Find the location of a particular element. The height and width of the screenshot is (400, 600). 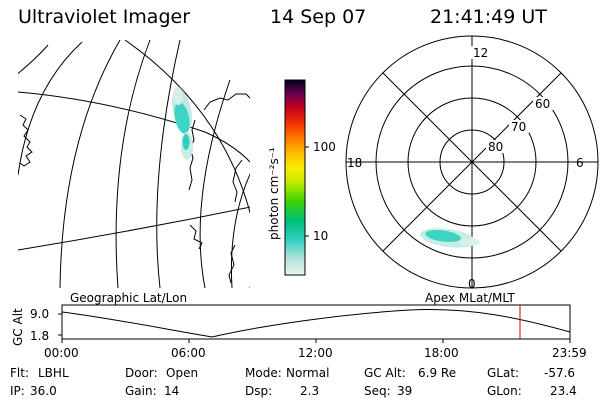

timeline-xtick: 23:59 is located at coordinates (569, 353).